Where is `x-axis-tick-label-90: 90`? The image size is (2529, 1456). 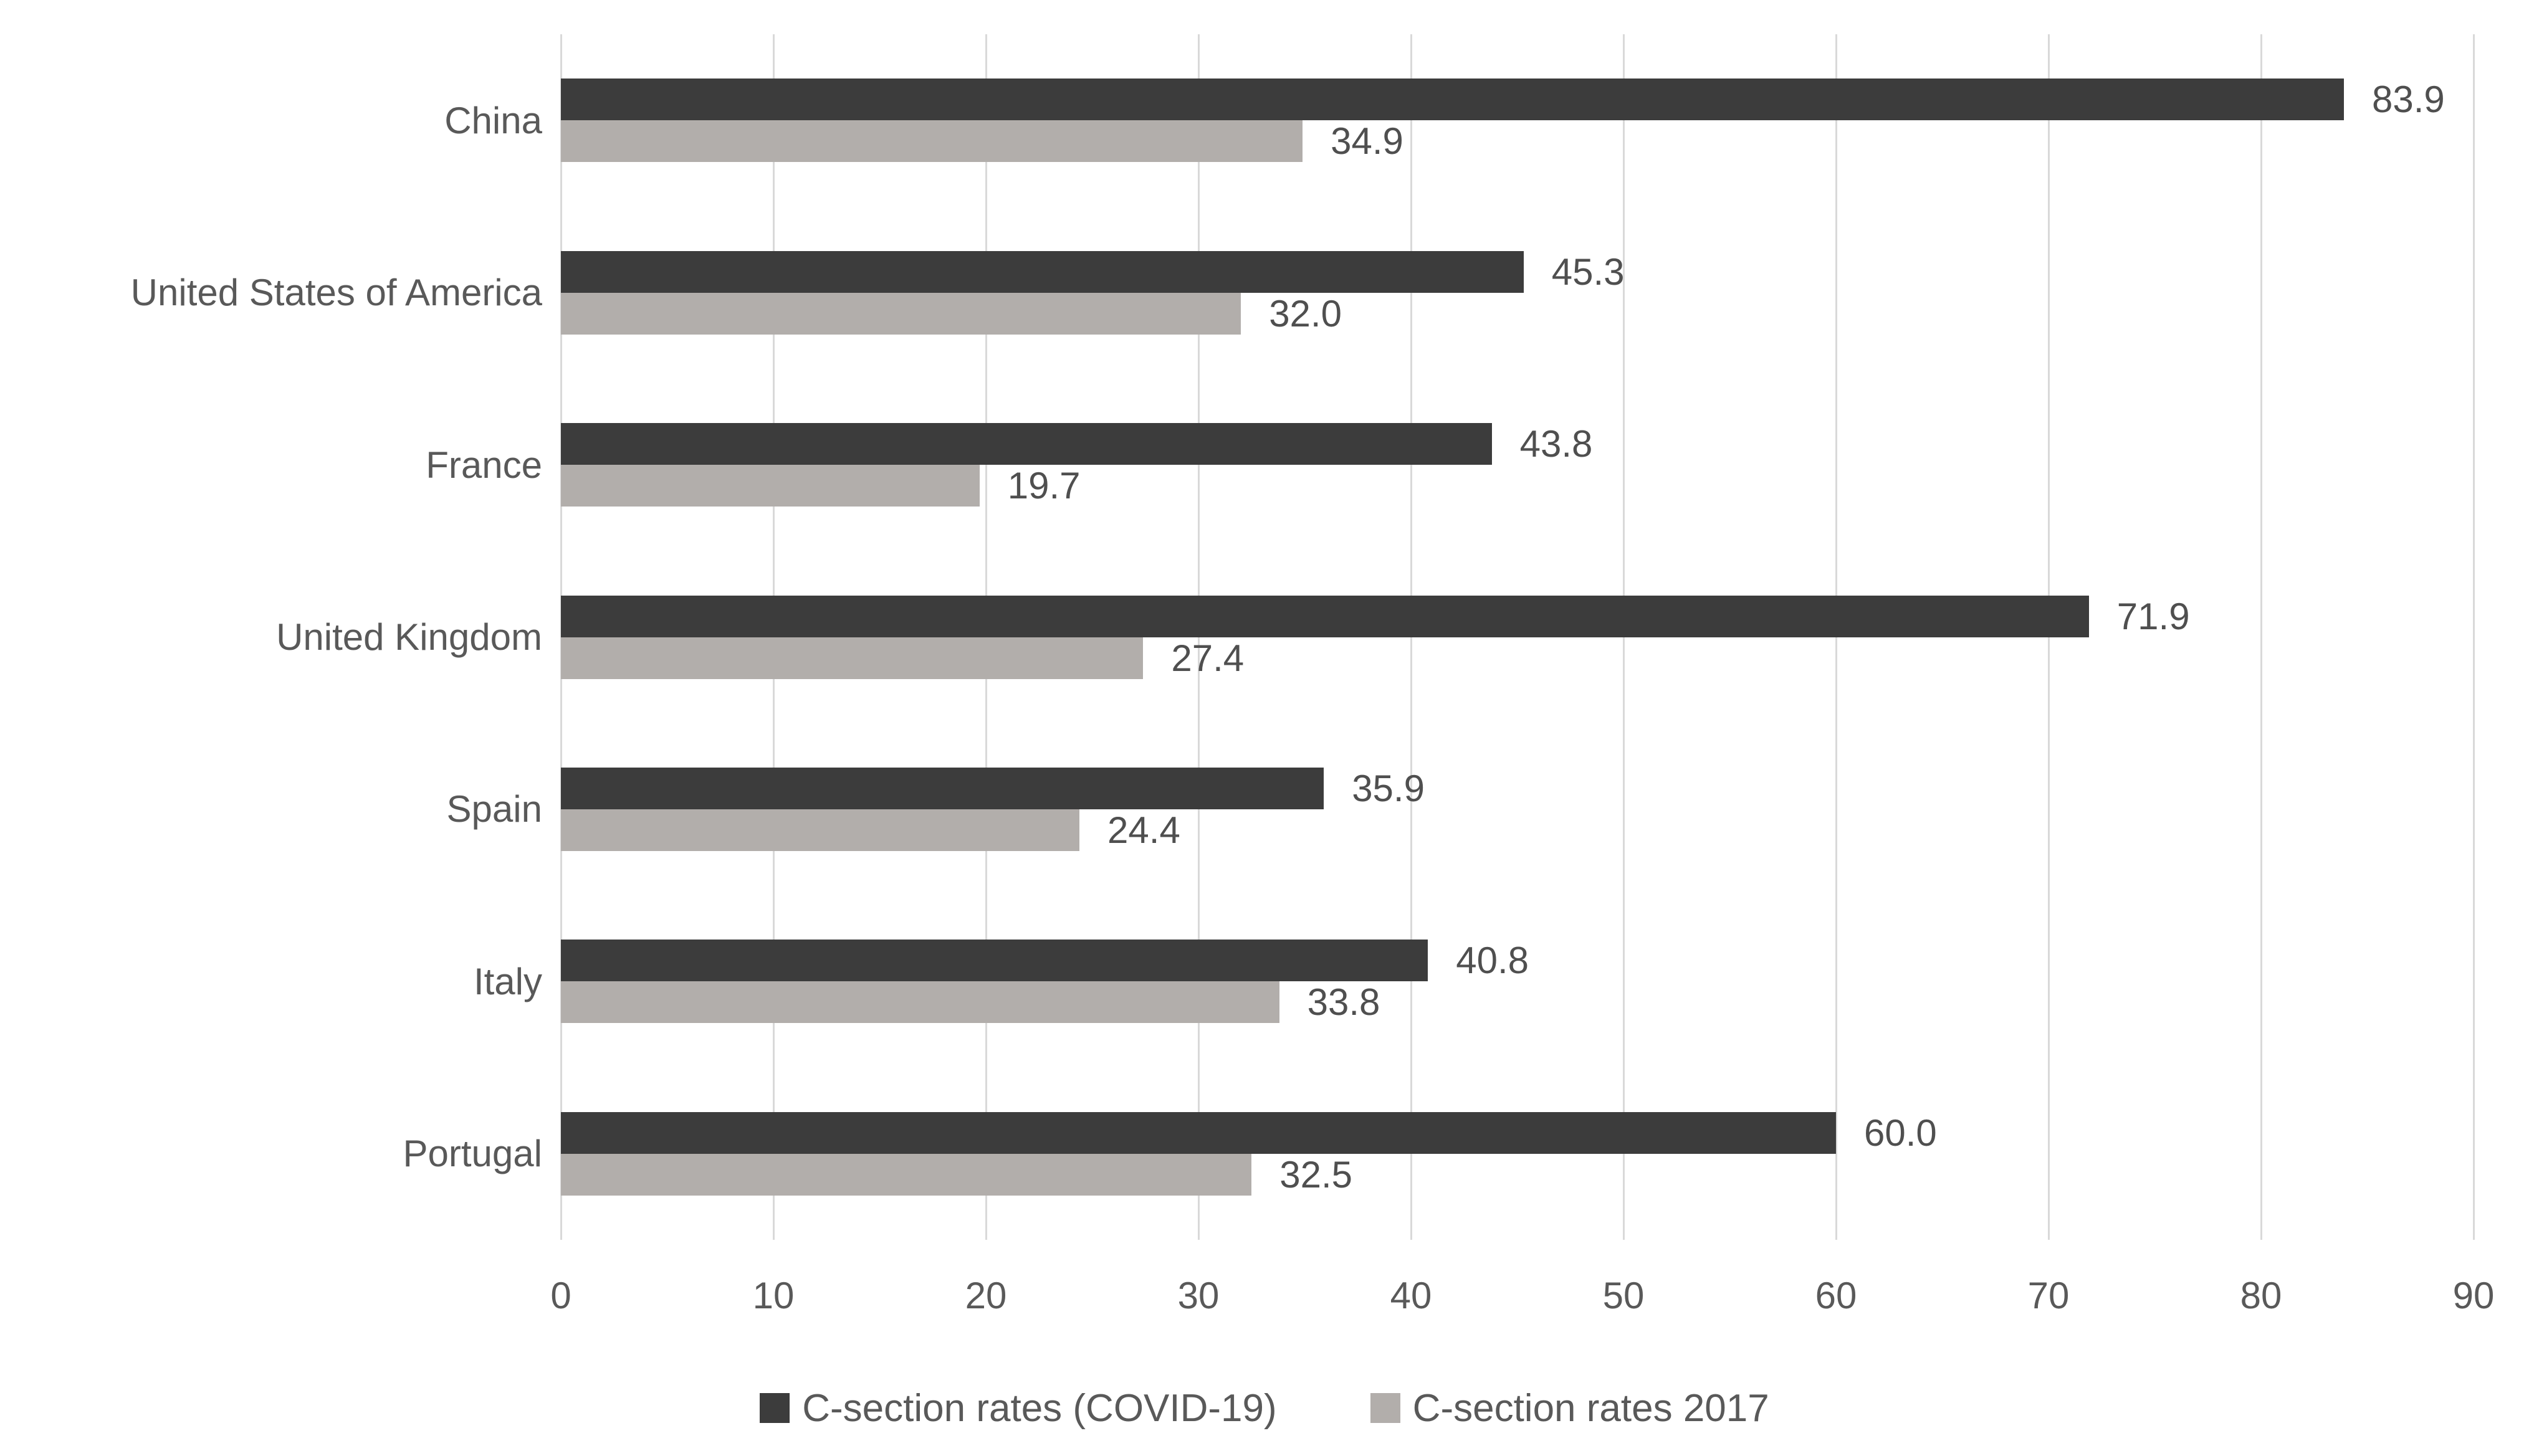
x-axis-tick-label-90: 90 is located at coordinates (2474, 1295).